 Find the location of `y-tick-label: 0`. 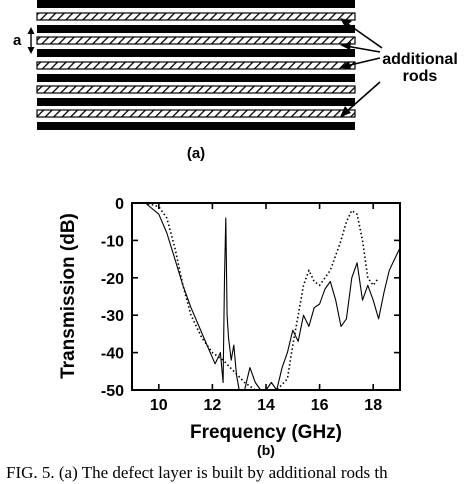

y-tick-label: 0 is located at coordinates (119, 204).